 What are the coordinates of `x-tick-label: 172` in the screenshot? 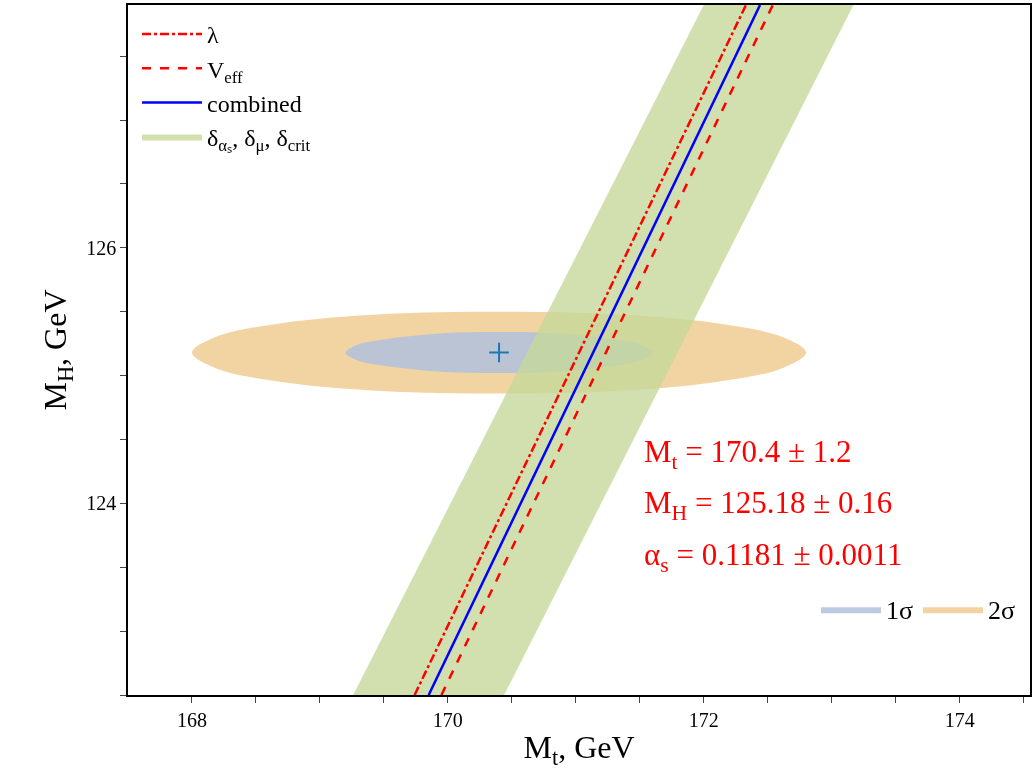 It's located at (703, 719).